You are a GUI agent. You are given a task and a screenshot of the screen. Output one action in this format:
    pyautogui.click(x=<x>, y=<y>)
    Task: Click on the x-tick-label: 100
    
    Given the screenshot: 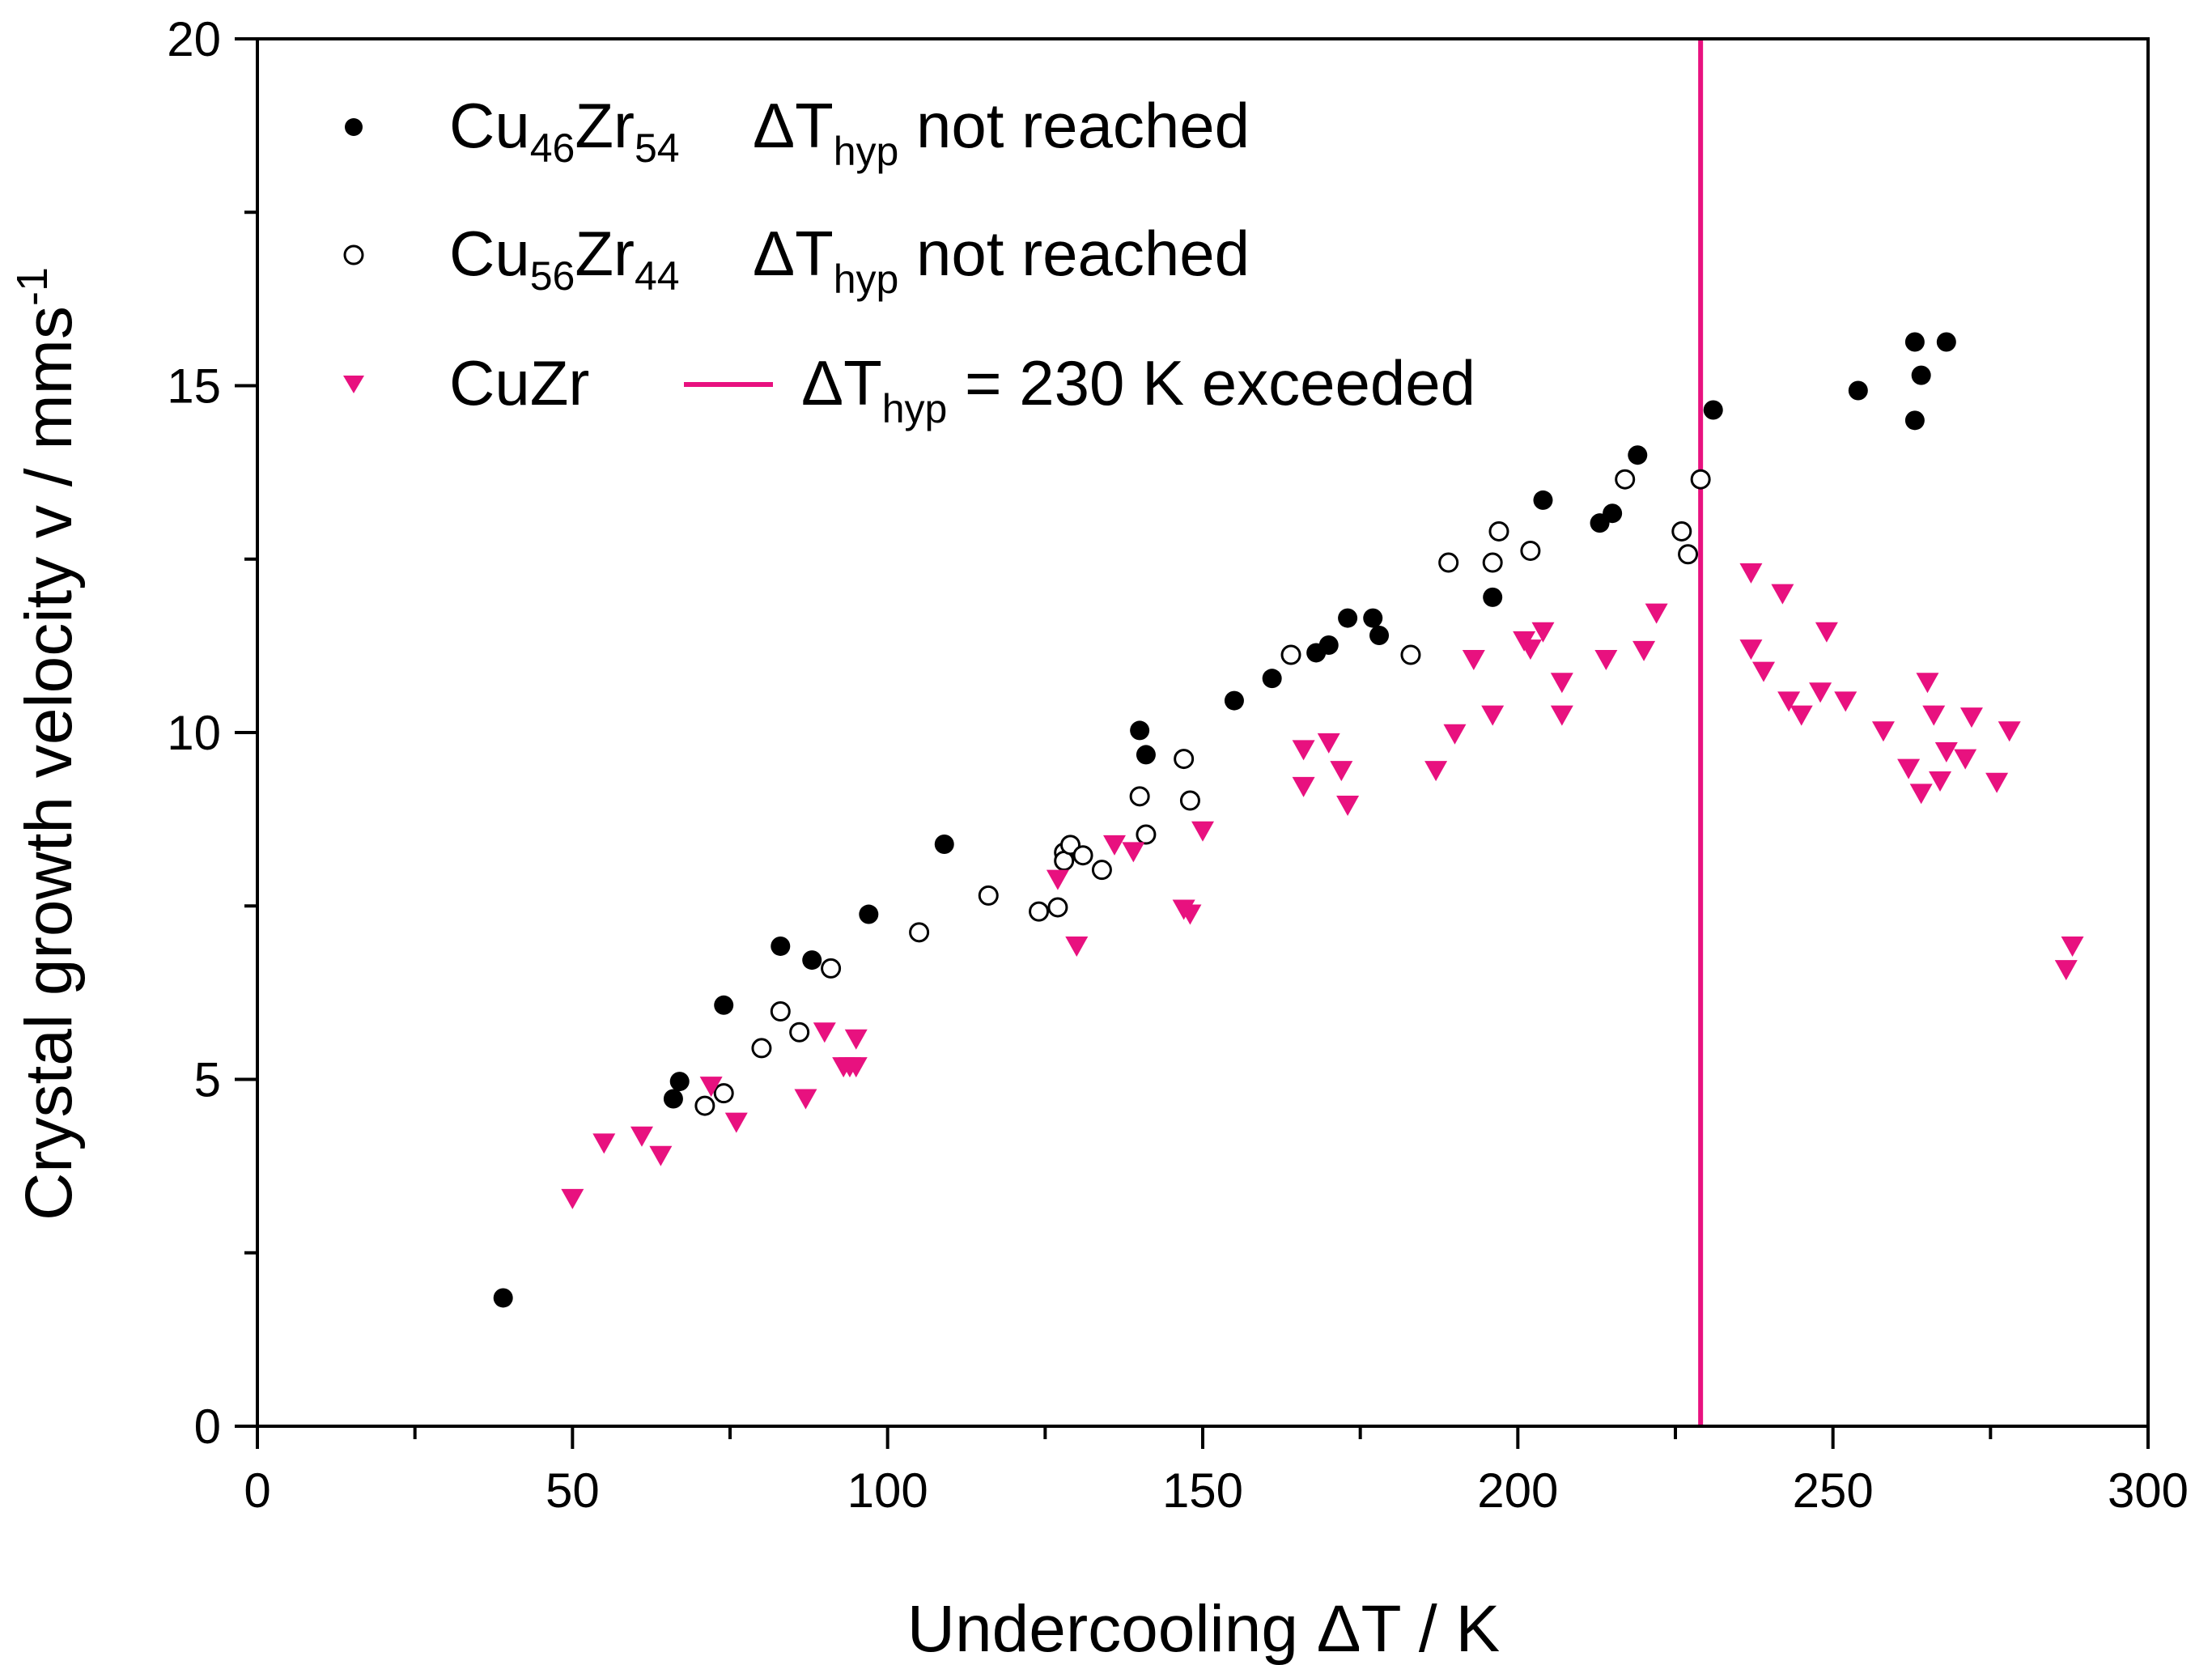 What is the action you would take?
    pyautogui.click(x=887, y=1490)
    